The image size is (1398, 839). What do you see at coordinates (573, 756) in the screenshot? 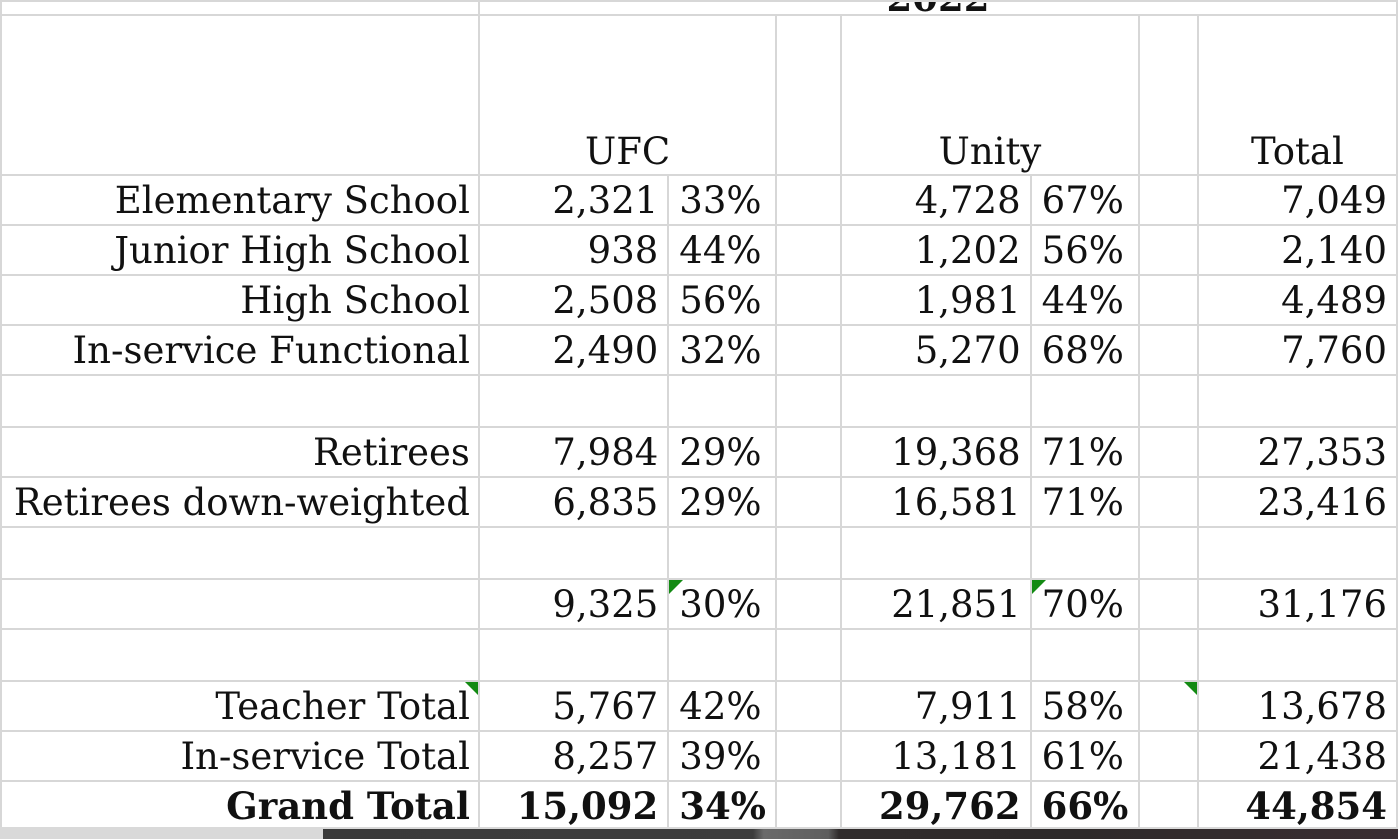
I see `ufc-count: 8,257` at bounding box center [573, 756].